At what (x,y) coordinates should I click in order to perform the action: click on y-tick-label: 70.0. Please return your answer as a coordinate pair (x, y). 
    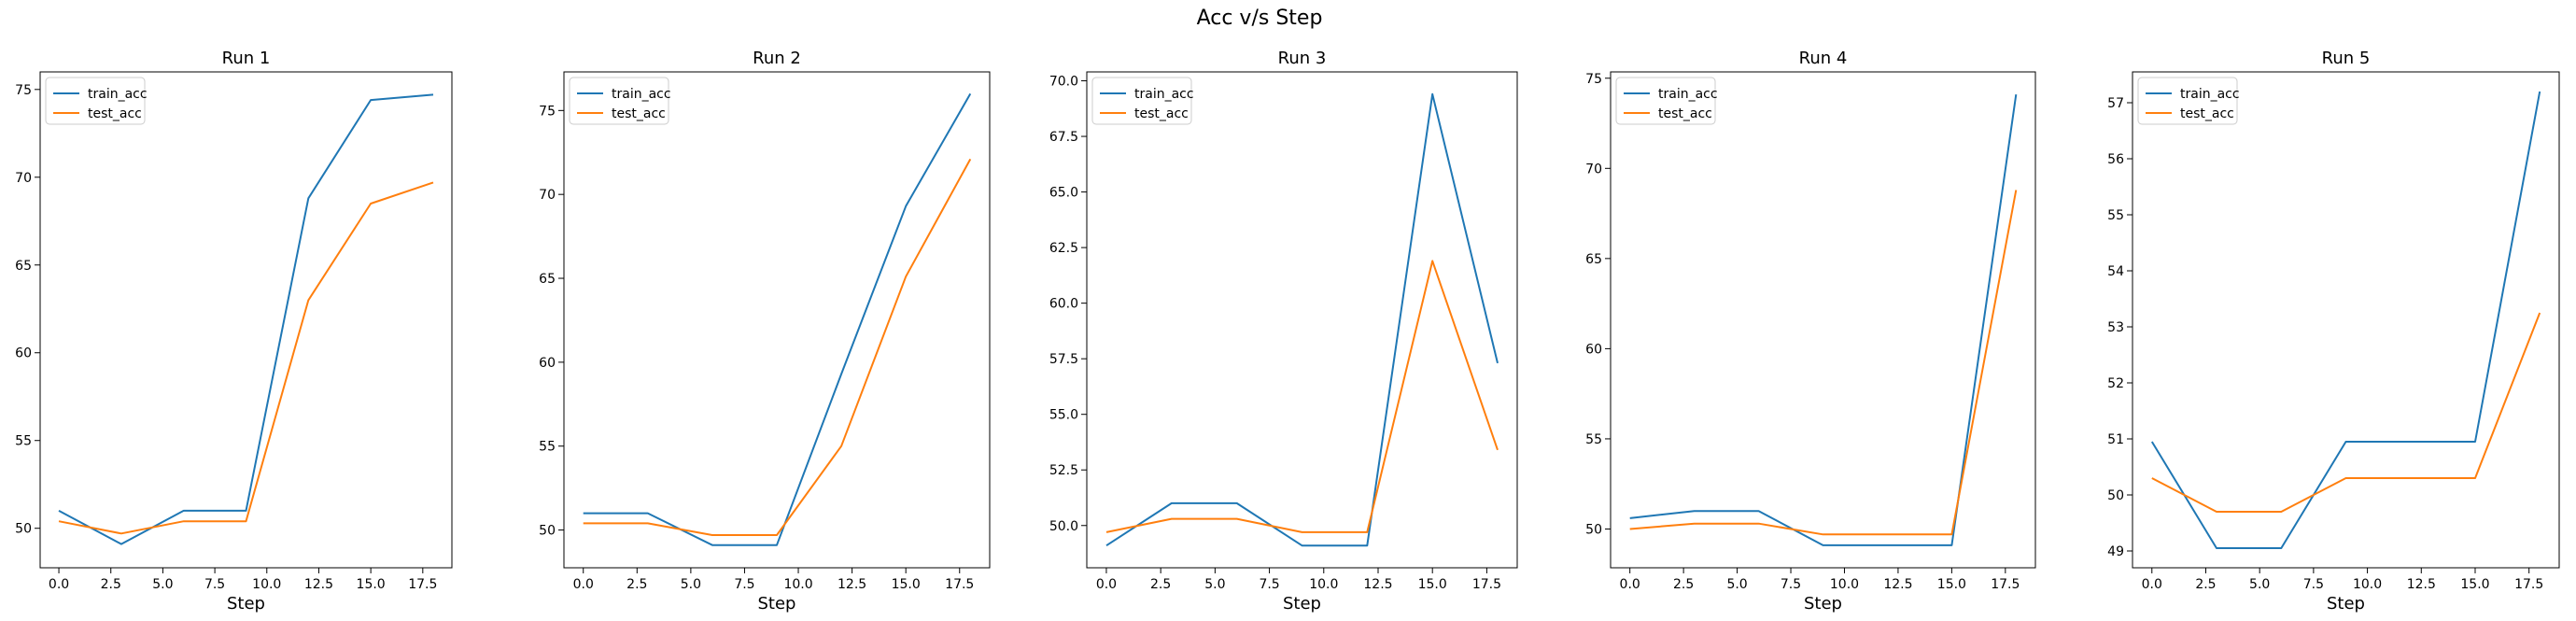
    Looking at the image, I should click on (1063, 83).